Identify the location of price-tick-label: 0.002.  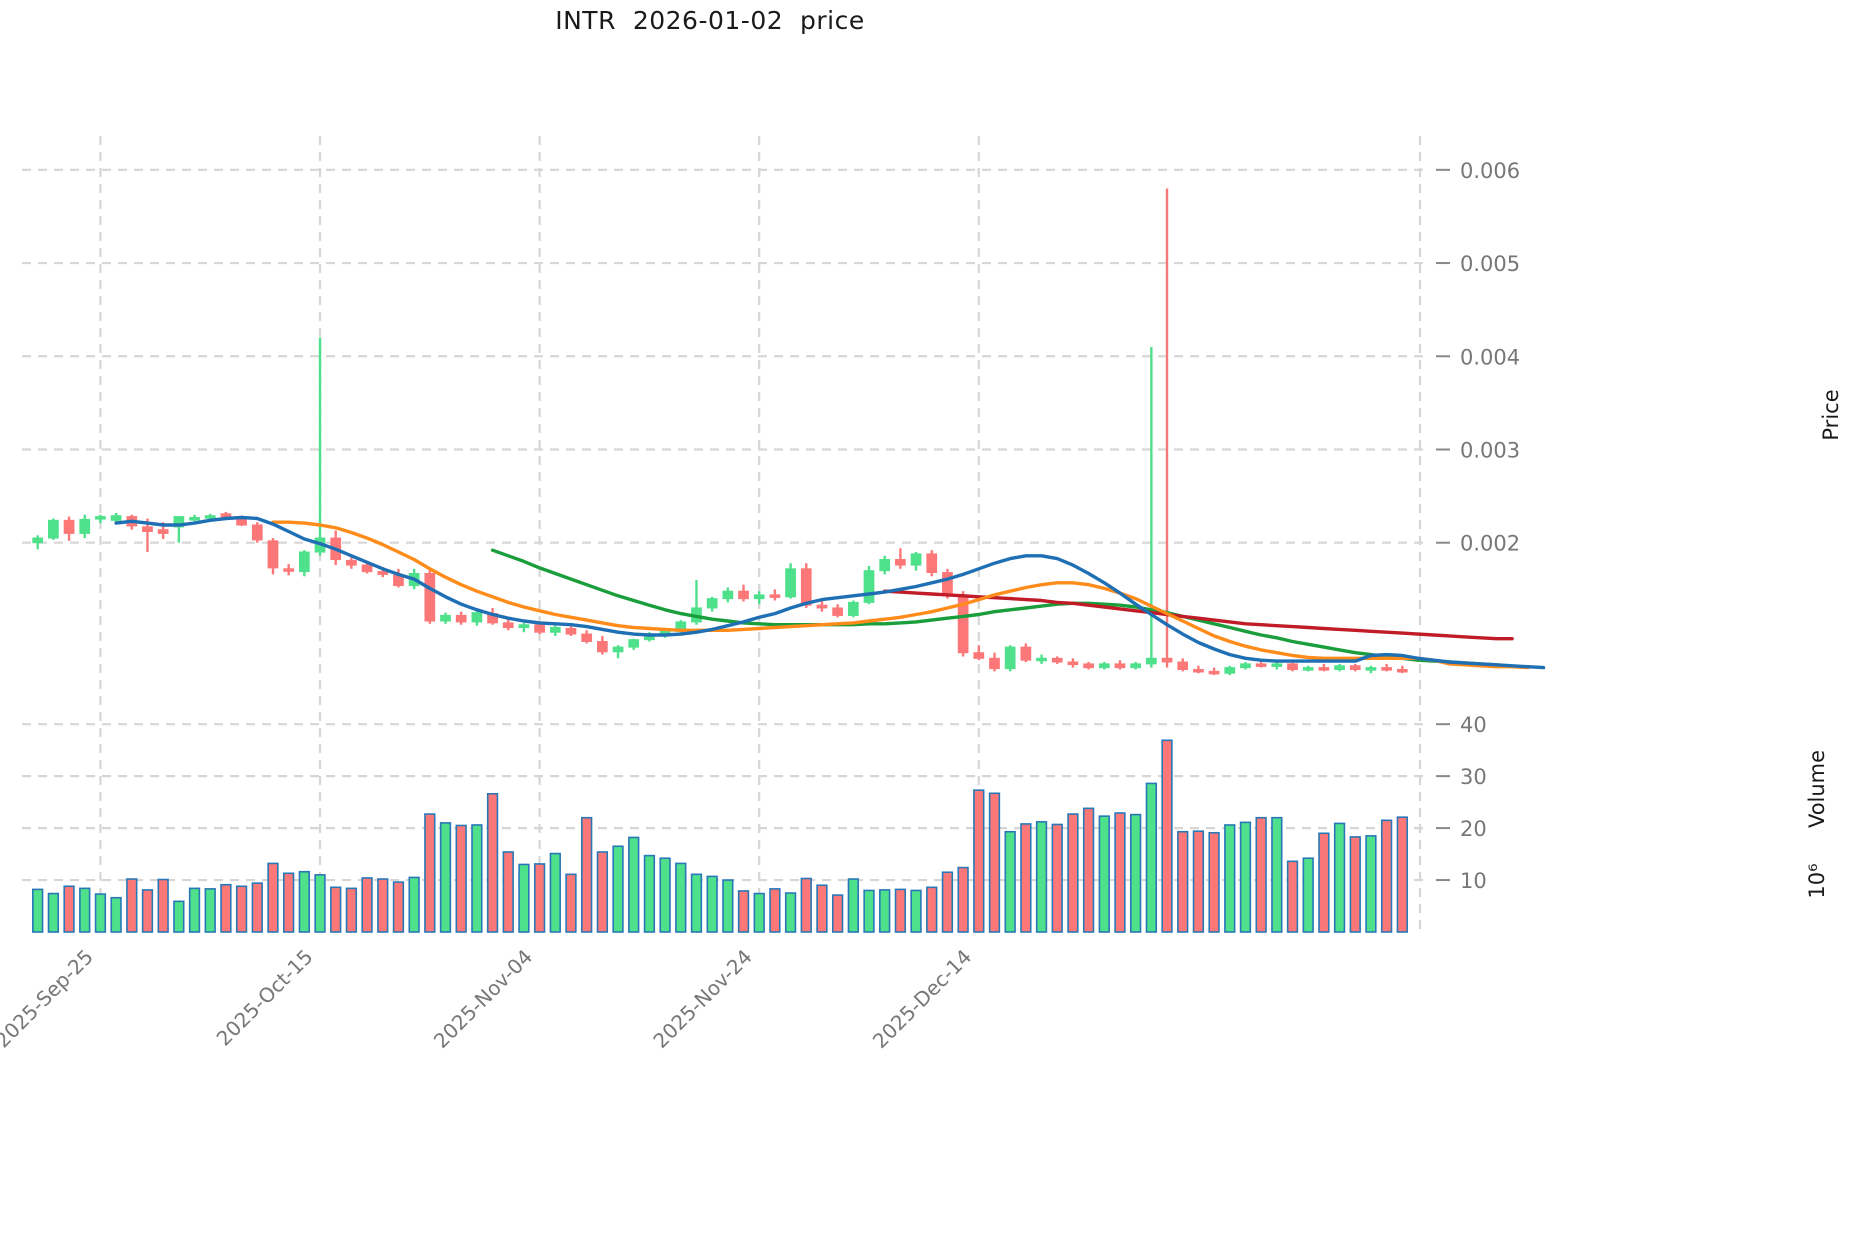
(1490, 544).